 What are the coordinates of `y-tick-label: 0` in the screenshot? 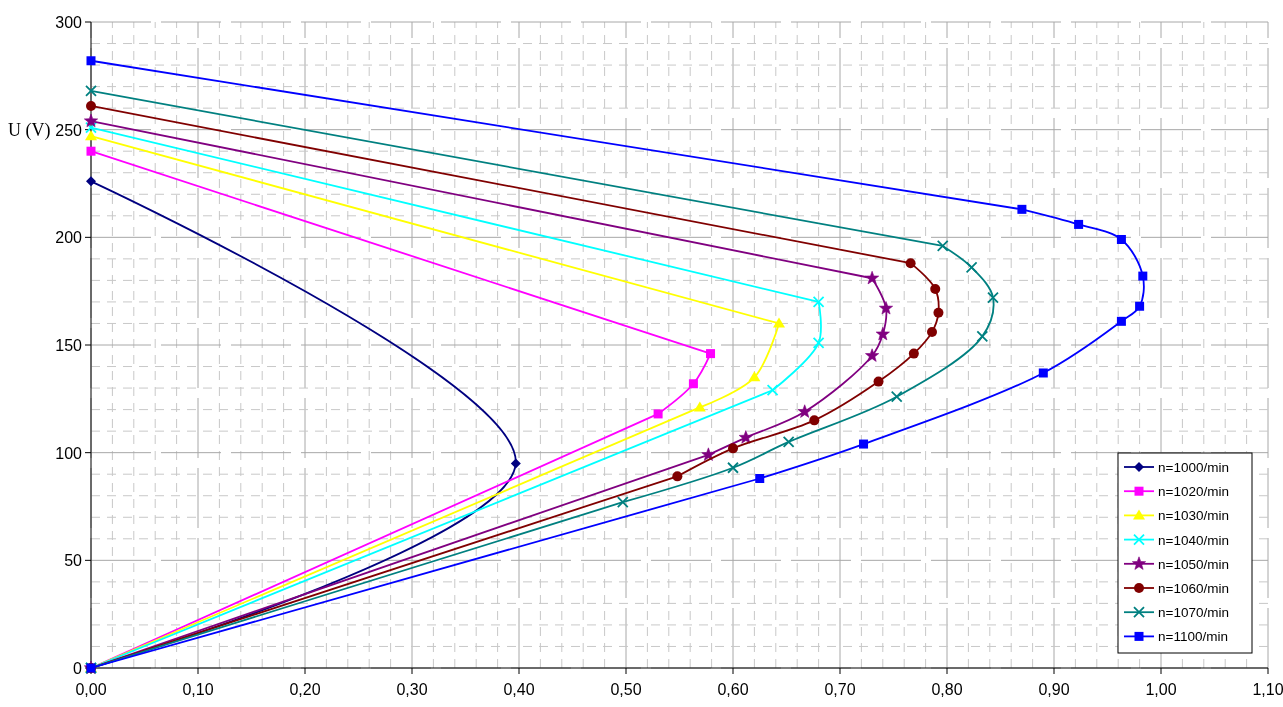 It's located at (78, 668).